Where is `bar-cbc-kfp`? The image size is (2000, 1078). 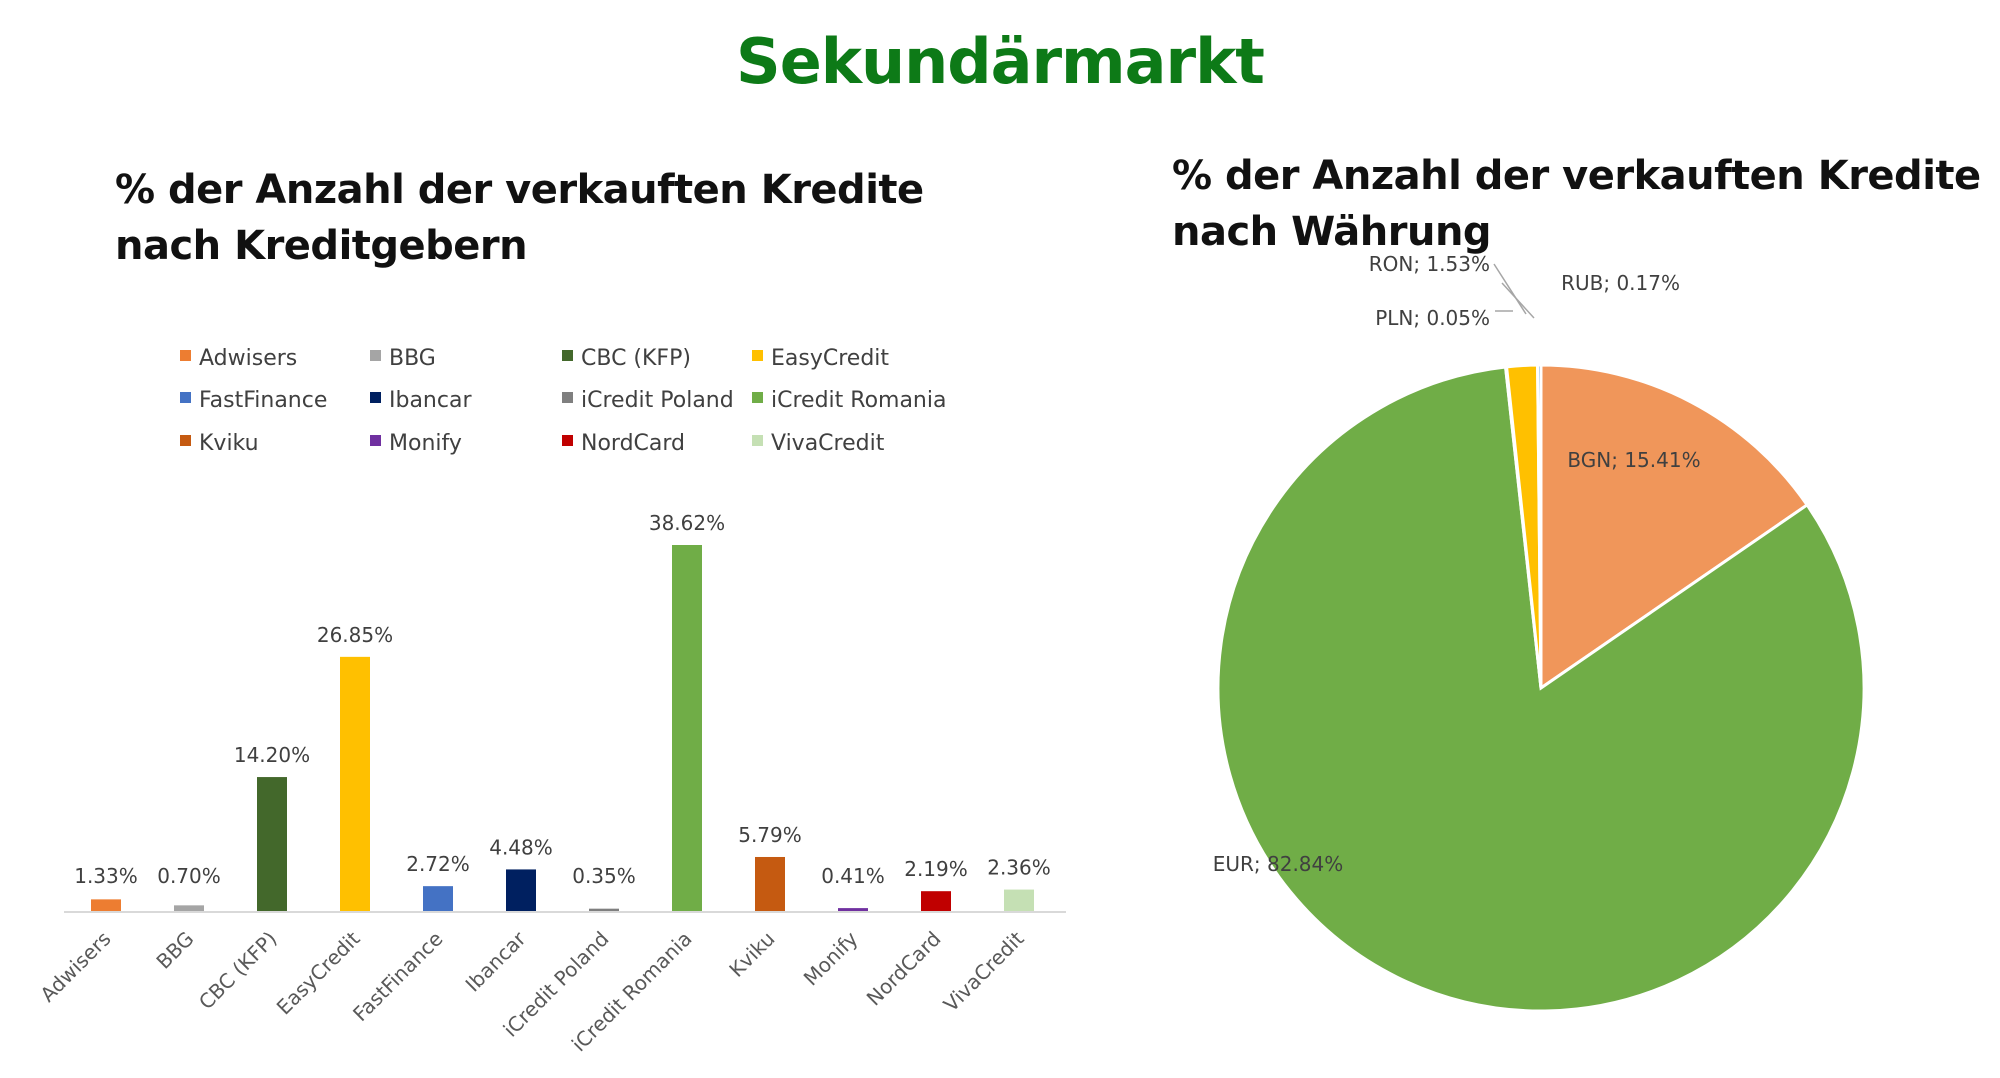 bar-cbc-kfp is located at coordinates (272, 844).